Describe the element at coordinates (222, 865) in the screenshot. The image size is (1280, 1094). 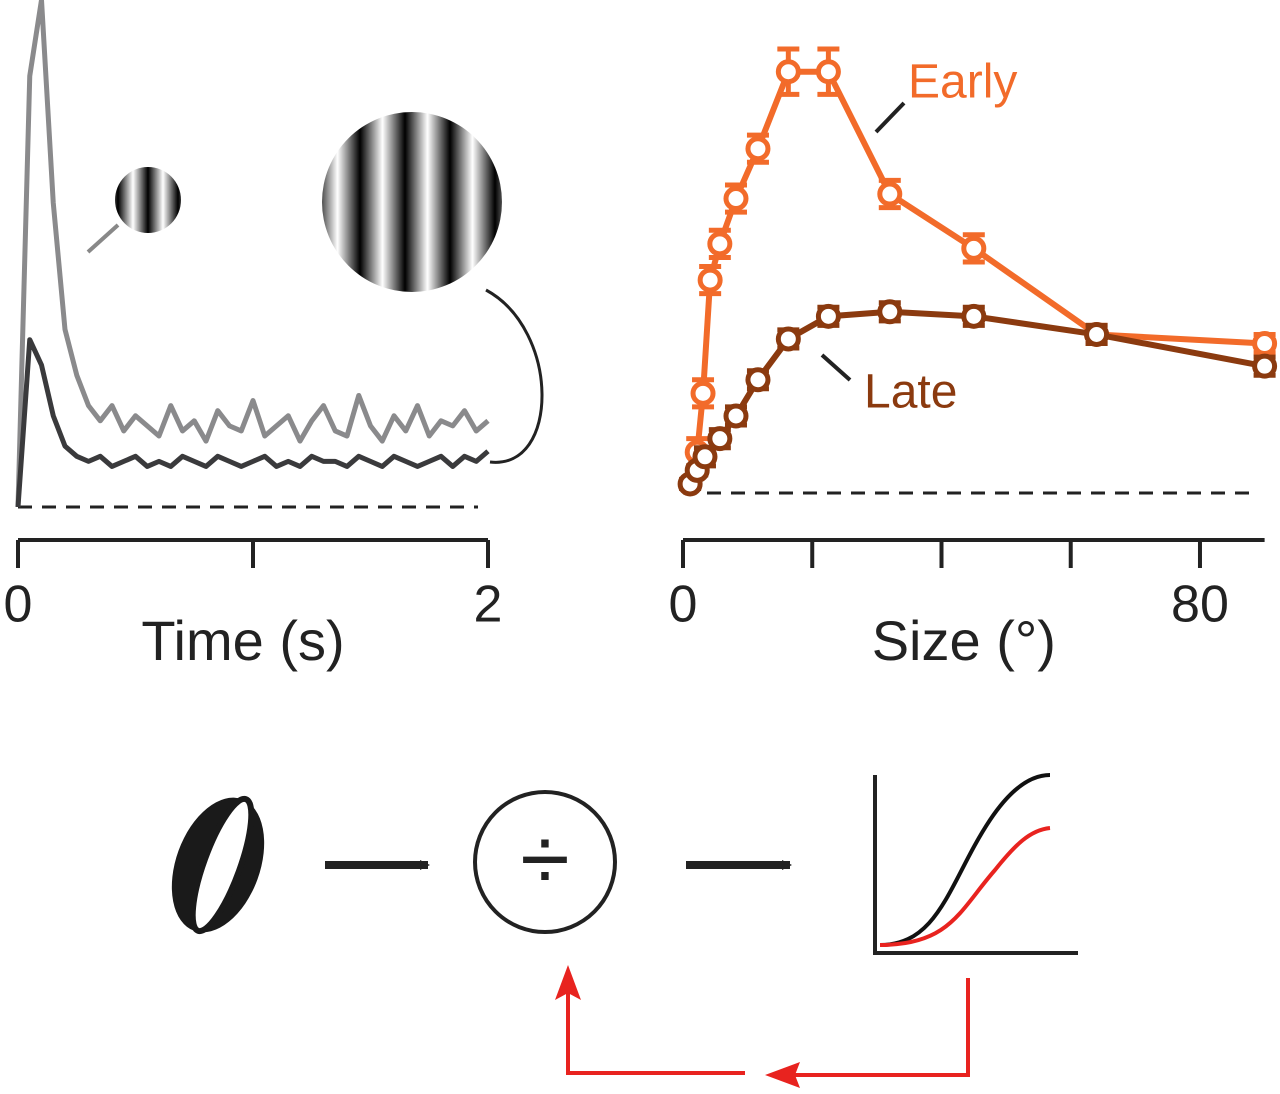
I see `filter-icon` at that location.